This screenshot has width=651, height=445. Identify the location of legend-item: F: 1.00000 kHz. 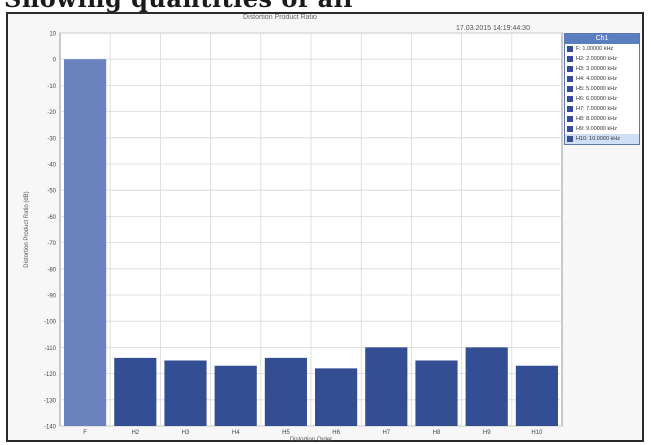
(602, 49).